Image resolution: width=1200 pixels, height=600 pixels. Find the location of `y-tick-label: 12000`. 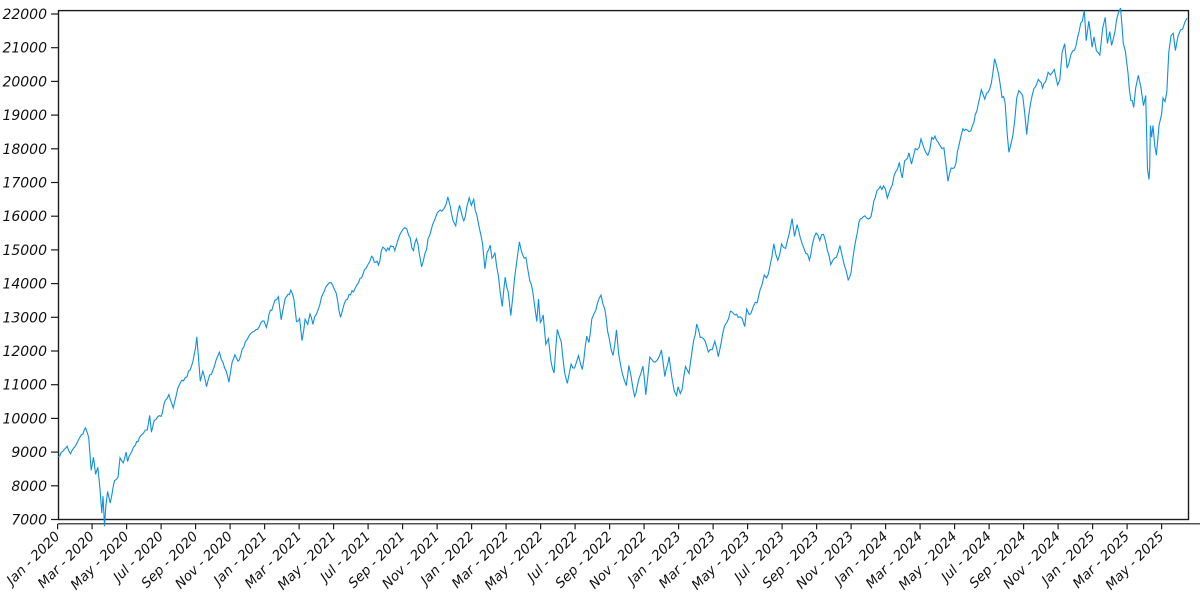

y-tick-label: 12000 is located at coordinates (24, 352).